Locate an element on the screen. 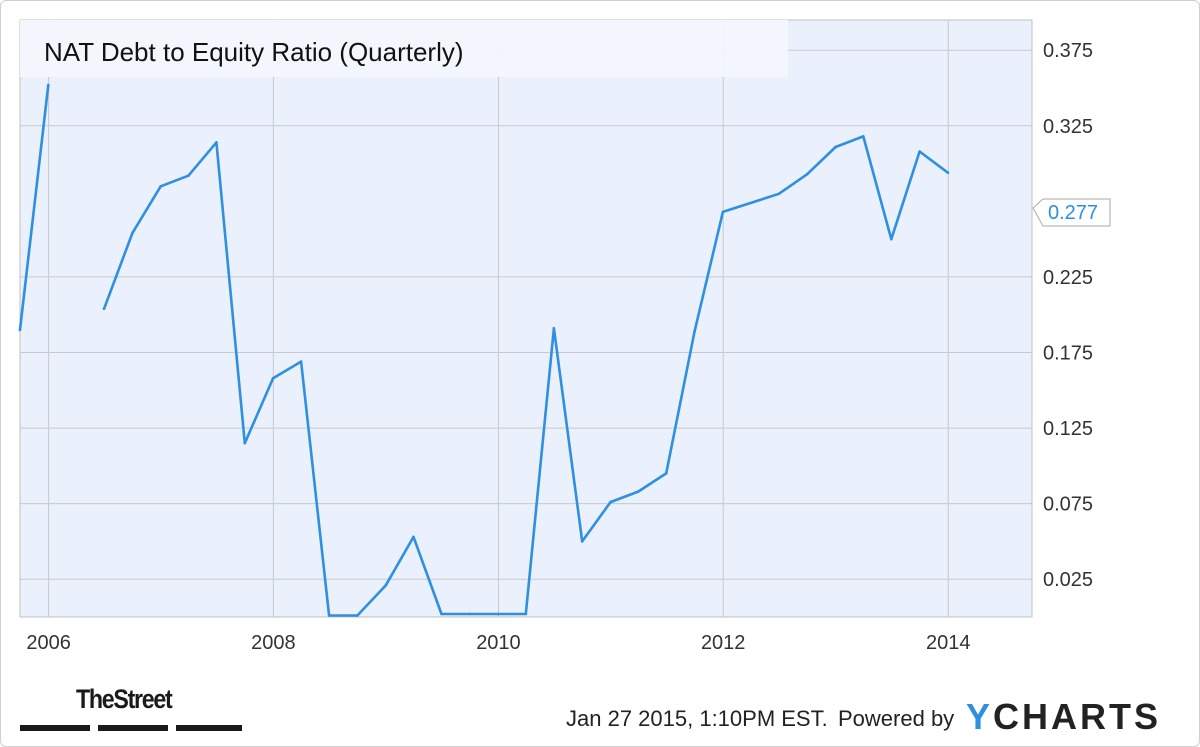  series-line is located at coordinates (34, 207).